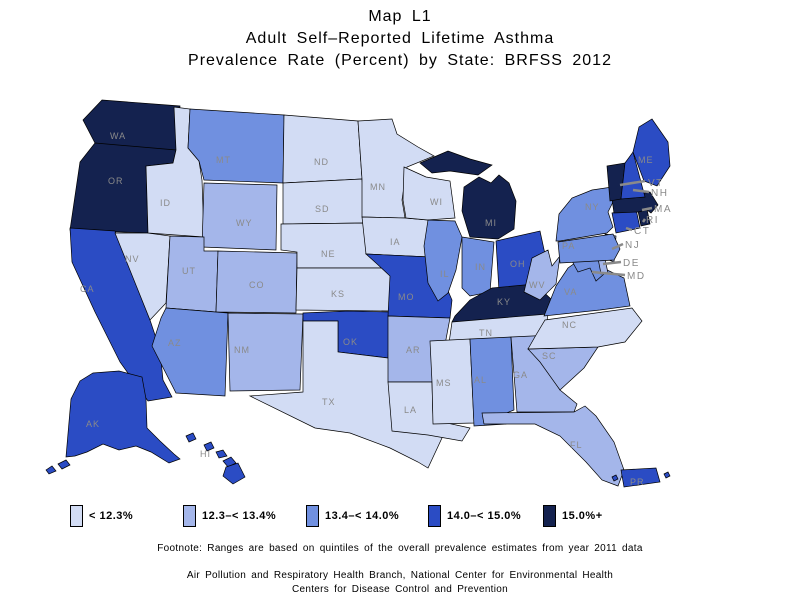 The height and width of the screenshot is (600, 800). I want to click on state-label-pr: PR, so click(637, 482).